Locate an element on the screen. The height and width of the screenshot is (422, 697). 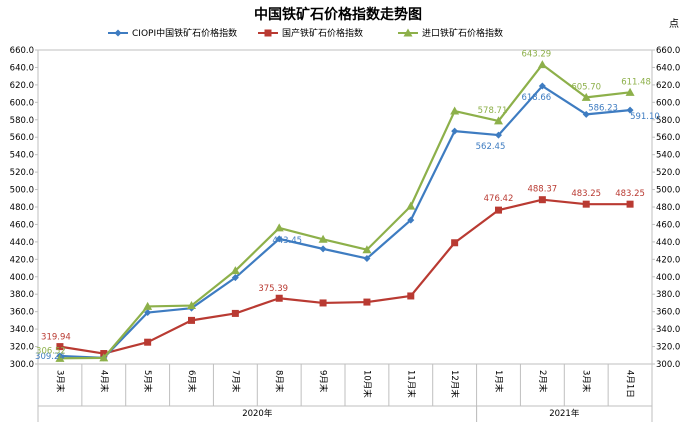
y-tick-label-left: 360.0 is located at coordinates (22, 313).